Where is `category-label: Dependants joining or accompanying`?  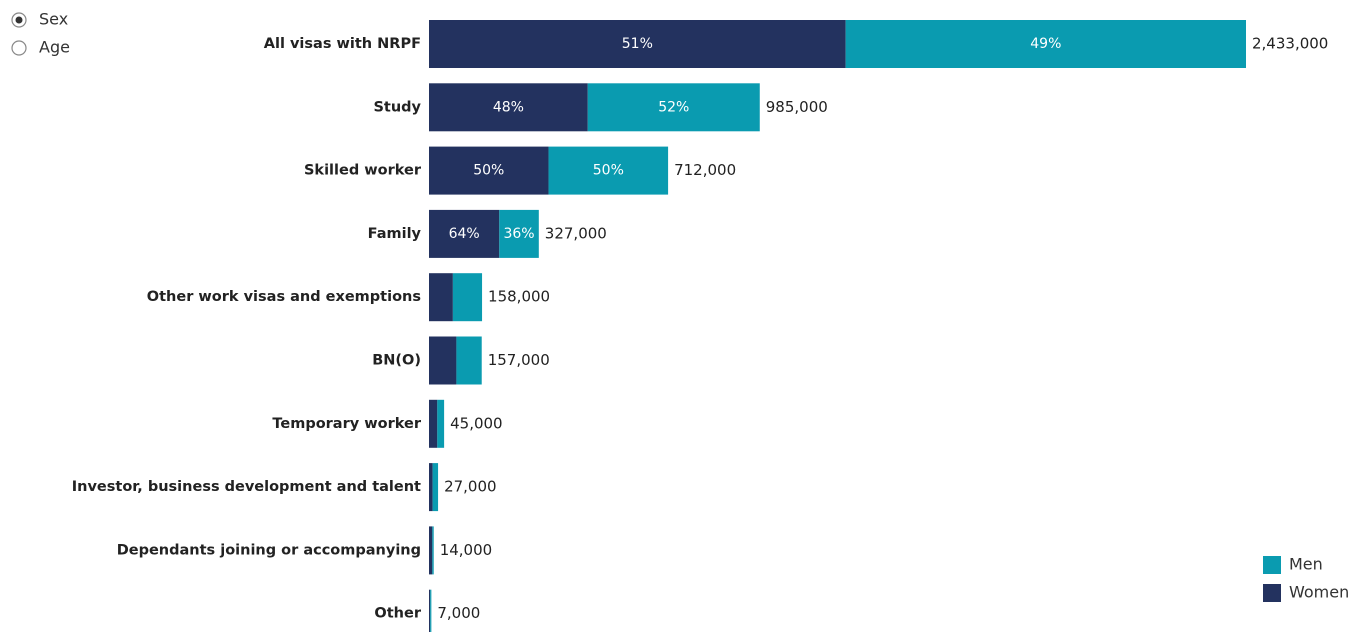
category-label: Dependants joining or accompanying is located at coordinates (269, 550).